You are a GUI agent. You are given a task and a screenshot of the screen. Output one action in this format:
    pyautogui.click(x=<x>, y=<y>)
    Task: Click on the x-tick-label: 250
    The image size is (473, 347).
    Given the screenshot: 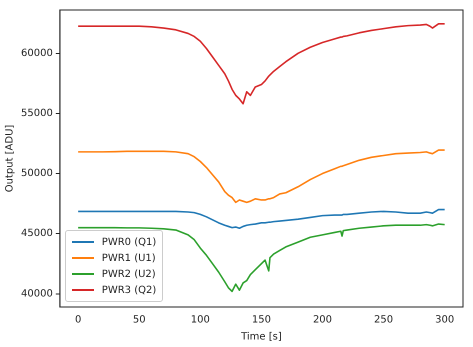 What is the action you would take?
    pyautogui.click(x=384, y=320)
    